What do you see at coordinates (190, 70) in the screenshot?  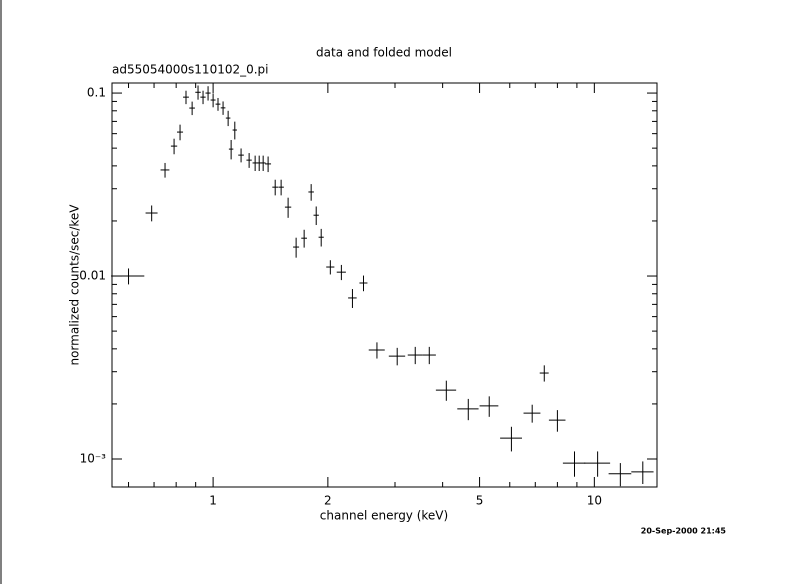 I see `chart-subtitle: ad55054000s110102_0.pi` at bounding box center [190, 70].